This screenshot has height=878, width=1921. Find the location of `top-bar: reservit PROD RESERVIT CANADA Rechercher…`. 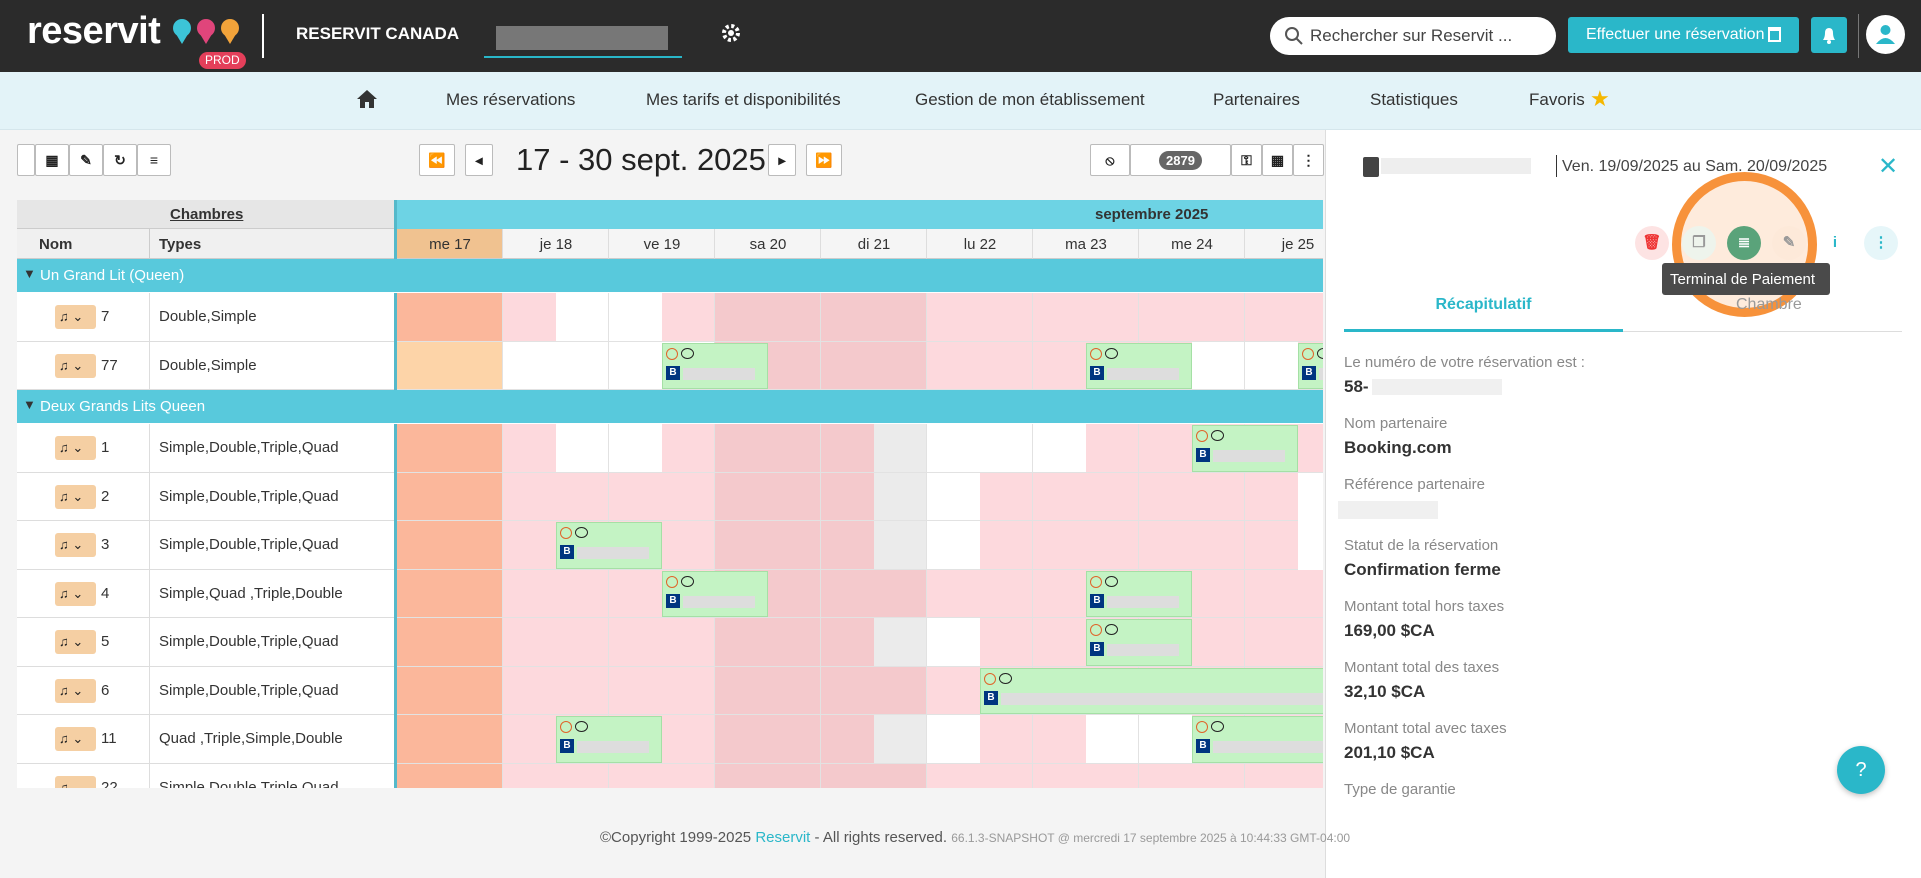

top-bar: reservit PROD RESERVIT CANADA Rechercher… is located at coordinates (960, 36).